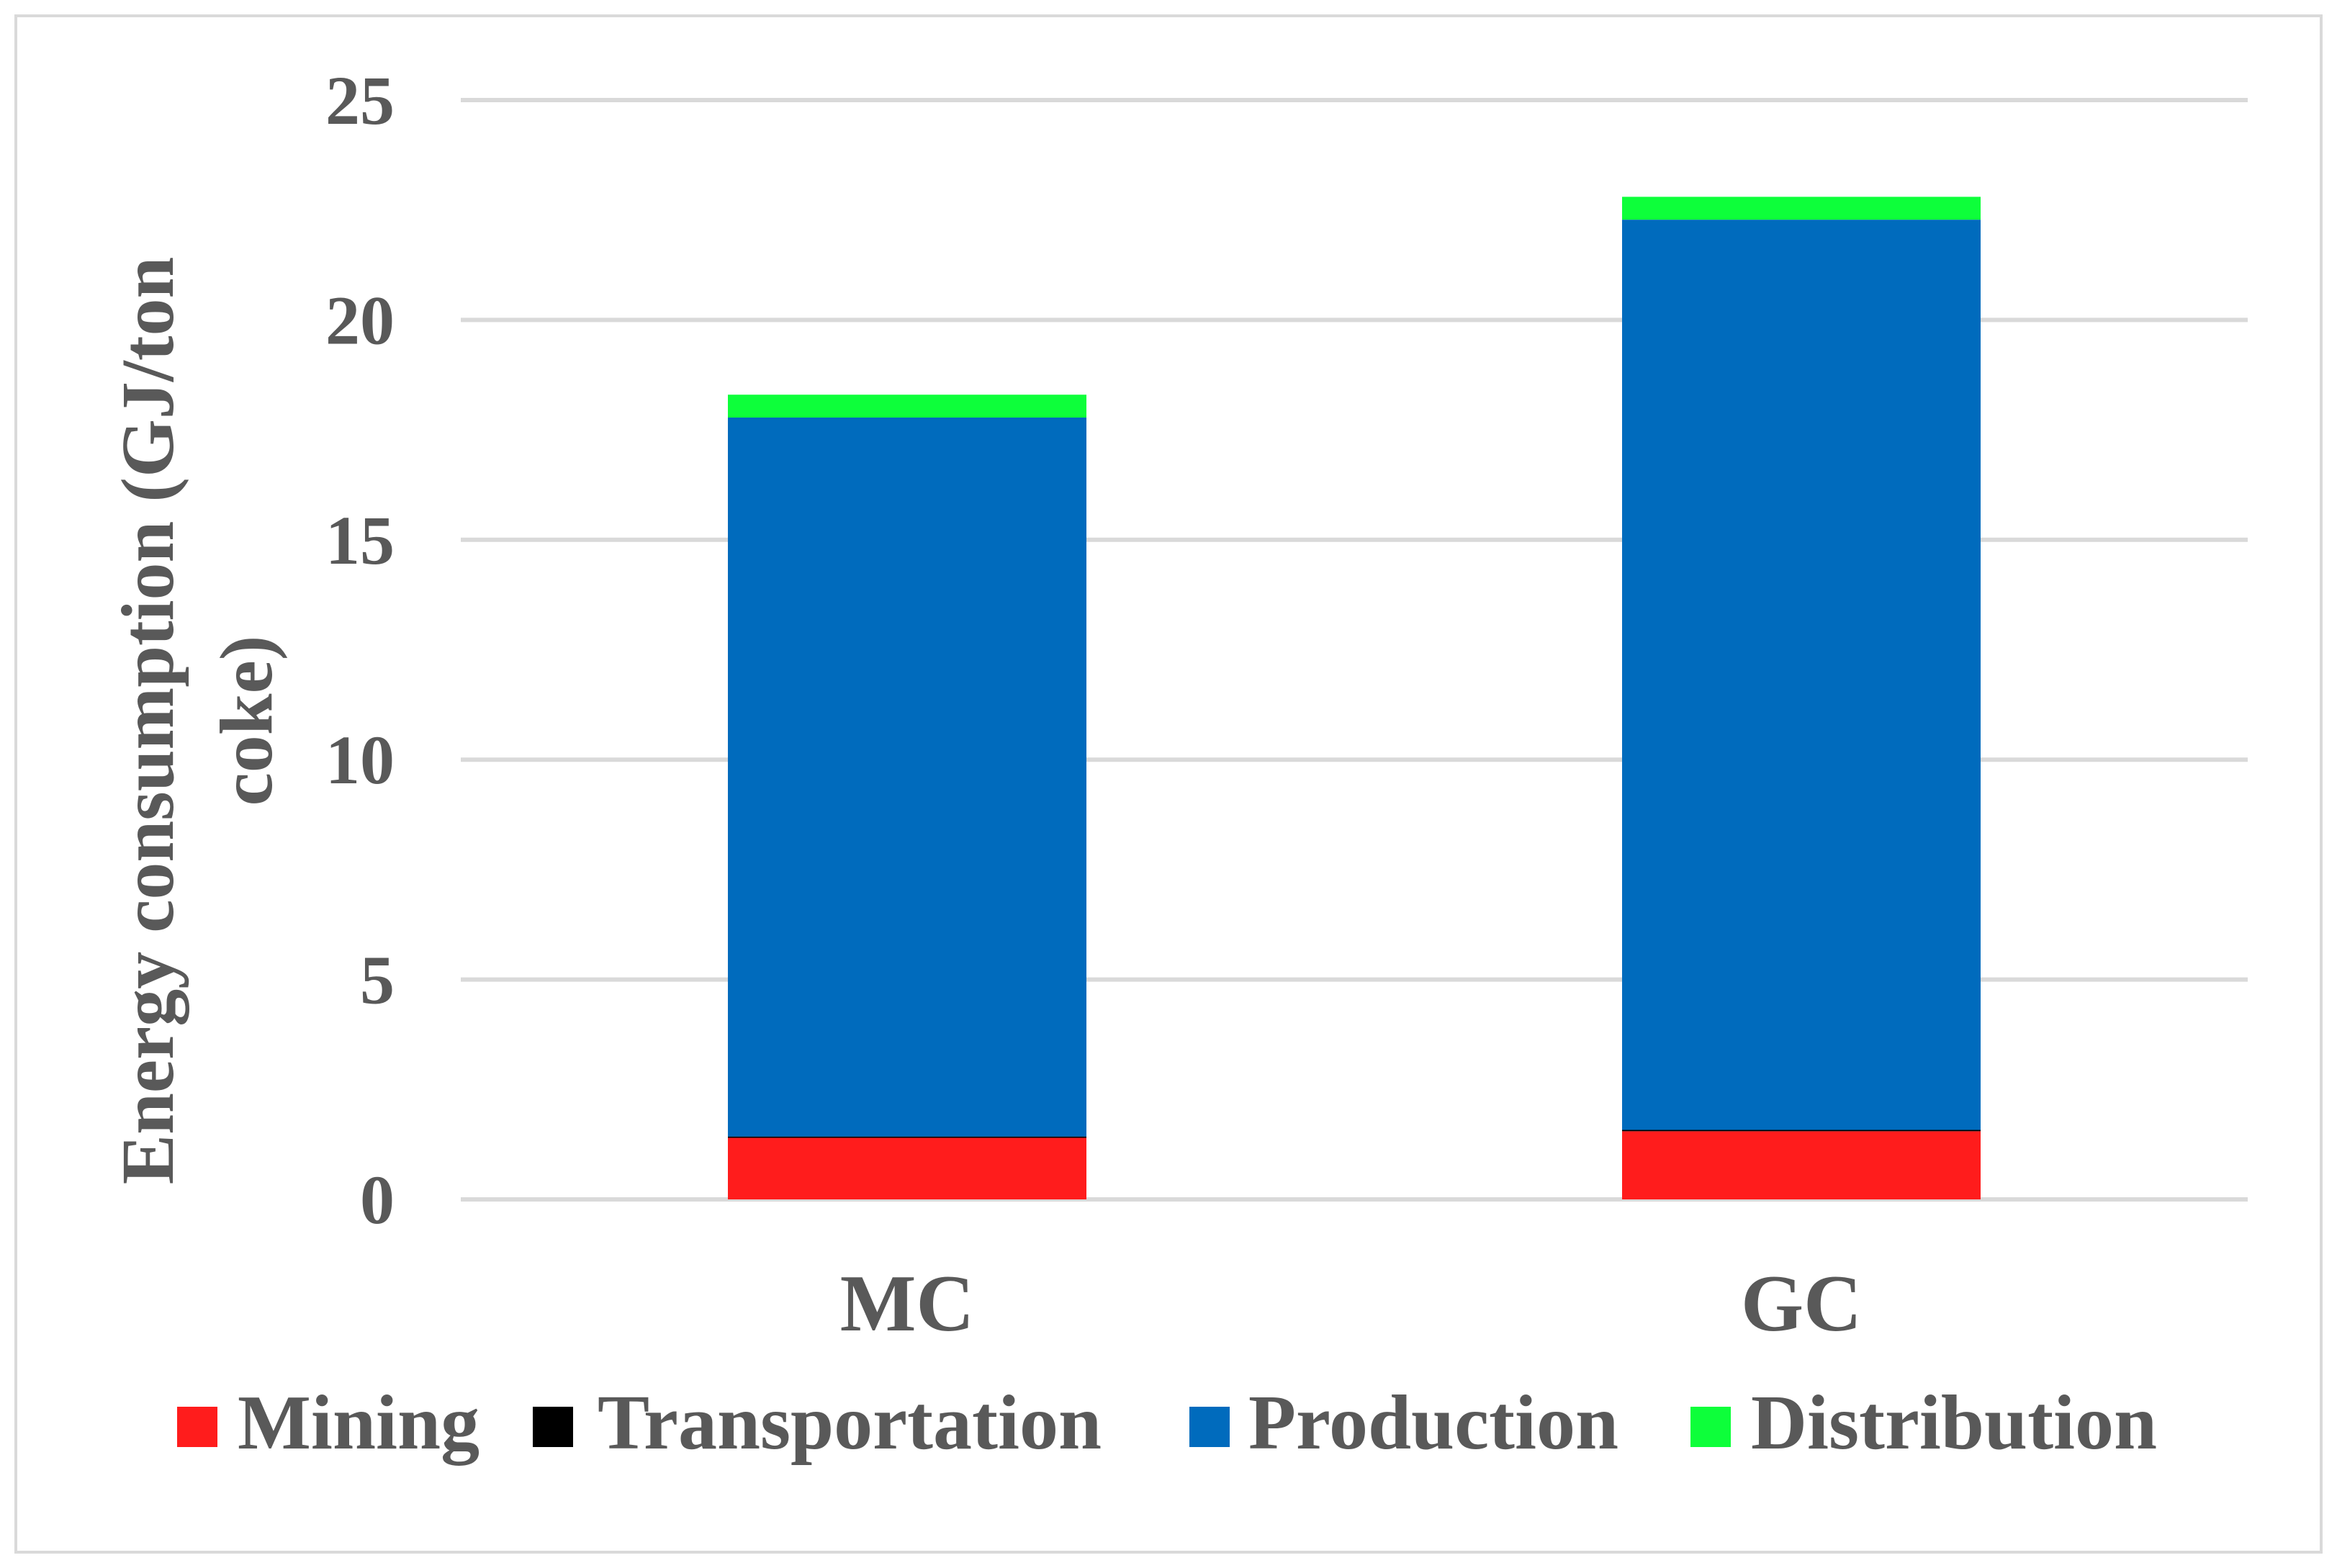  Describe the element at coordinates (360, 650) in the screenshot. I see `y-axis-ticks: 0 5 10 15 20 25` at that location.